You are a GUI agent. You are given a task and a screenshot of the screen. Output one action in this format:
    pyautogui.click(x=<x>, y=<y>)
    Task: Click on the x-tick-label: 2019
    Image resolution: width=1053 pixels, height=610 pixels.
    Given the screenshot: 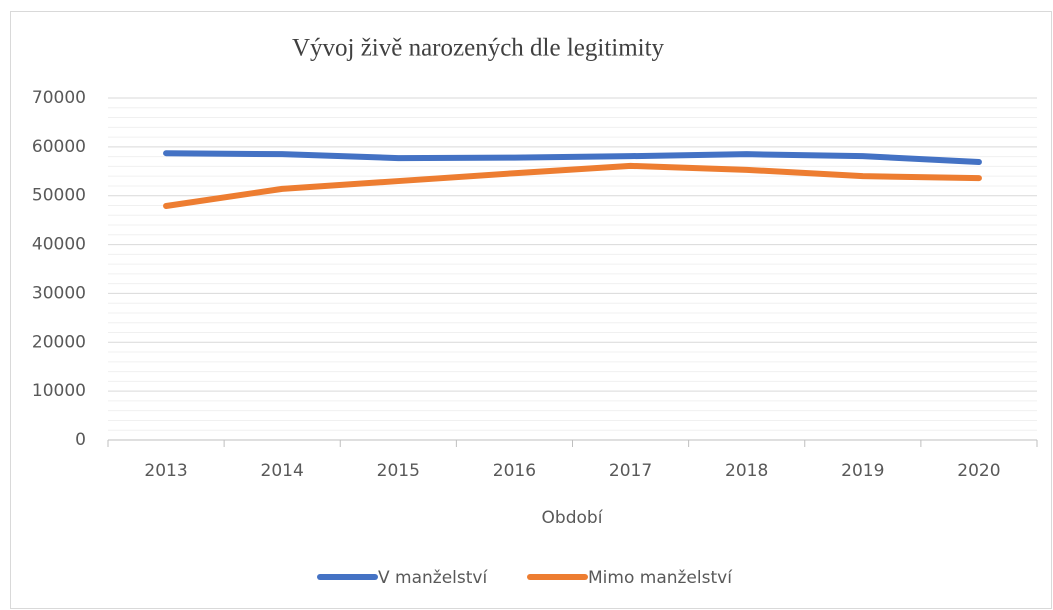 What is the action you would take?
    pyautogui.click(x=862, y=471)
    